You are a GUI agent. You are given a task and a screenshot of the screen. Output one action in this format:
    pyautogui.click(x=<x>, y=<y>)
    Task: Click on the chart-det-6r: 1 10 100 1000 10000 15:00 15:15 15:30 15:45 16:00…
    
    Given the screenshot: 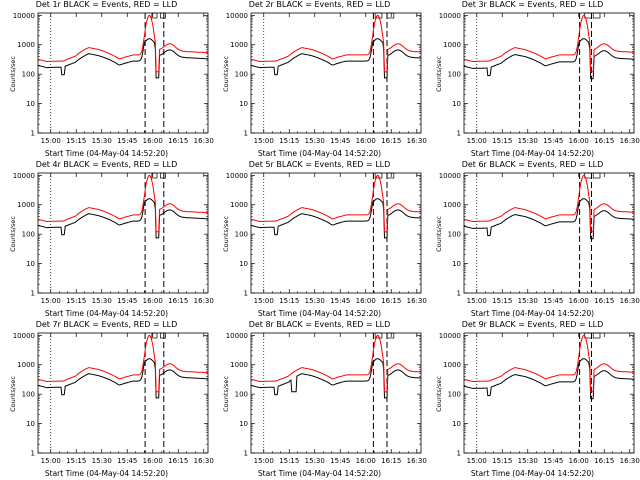 What is the action you would take?
    pyautogui.click(x=539, y=238)
    